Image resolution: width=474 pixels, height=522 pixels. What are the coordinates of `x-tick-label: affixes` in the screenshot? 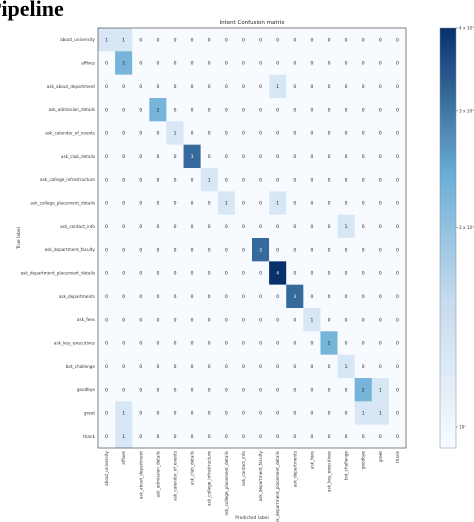 It's located at (123, 458).